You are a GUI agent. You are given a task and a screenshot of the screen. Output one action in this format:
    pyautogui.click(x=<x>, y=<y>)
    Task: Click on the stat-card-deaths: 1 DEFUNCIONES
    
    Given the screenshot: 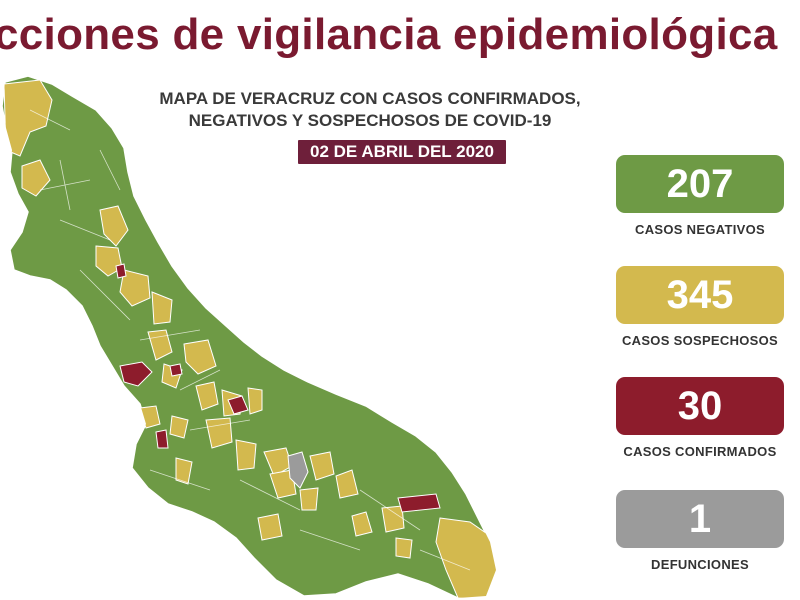 What is the action you would take?
    pyautogui.click(x=700, y=531)
    